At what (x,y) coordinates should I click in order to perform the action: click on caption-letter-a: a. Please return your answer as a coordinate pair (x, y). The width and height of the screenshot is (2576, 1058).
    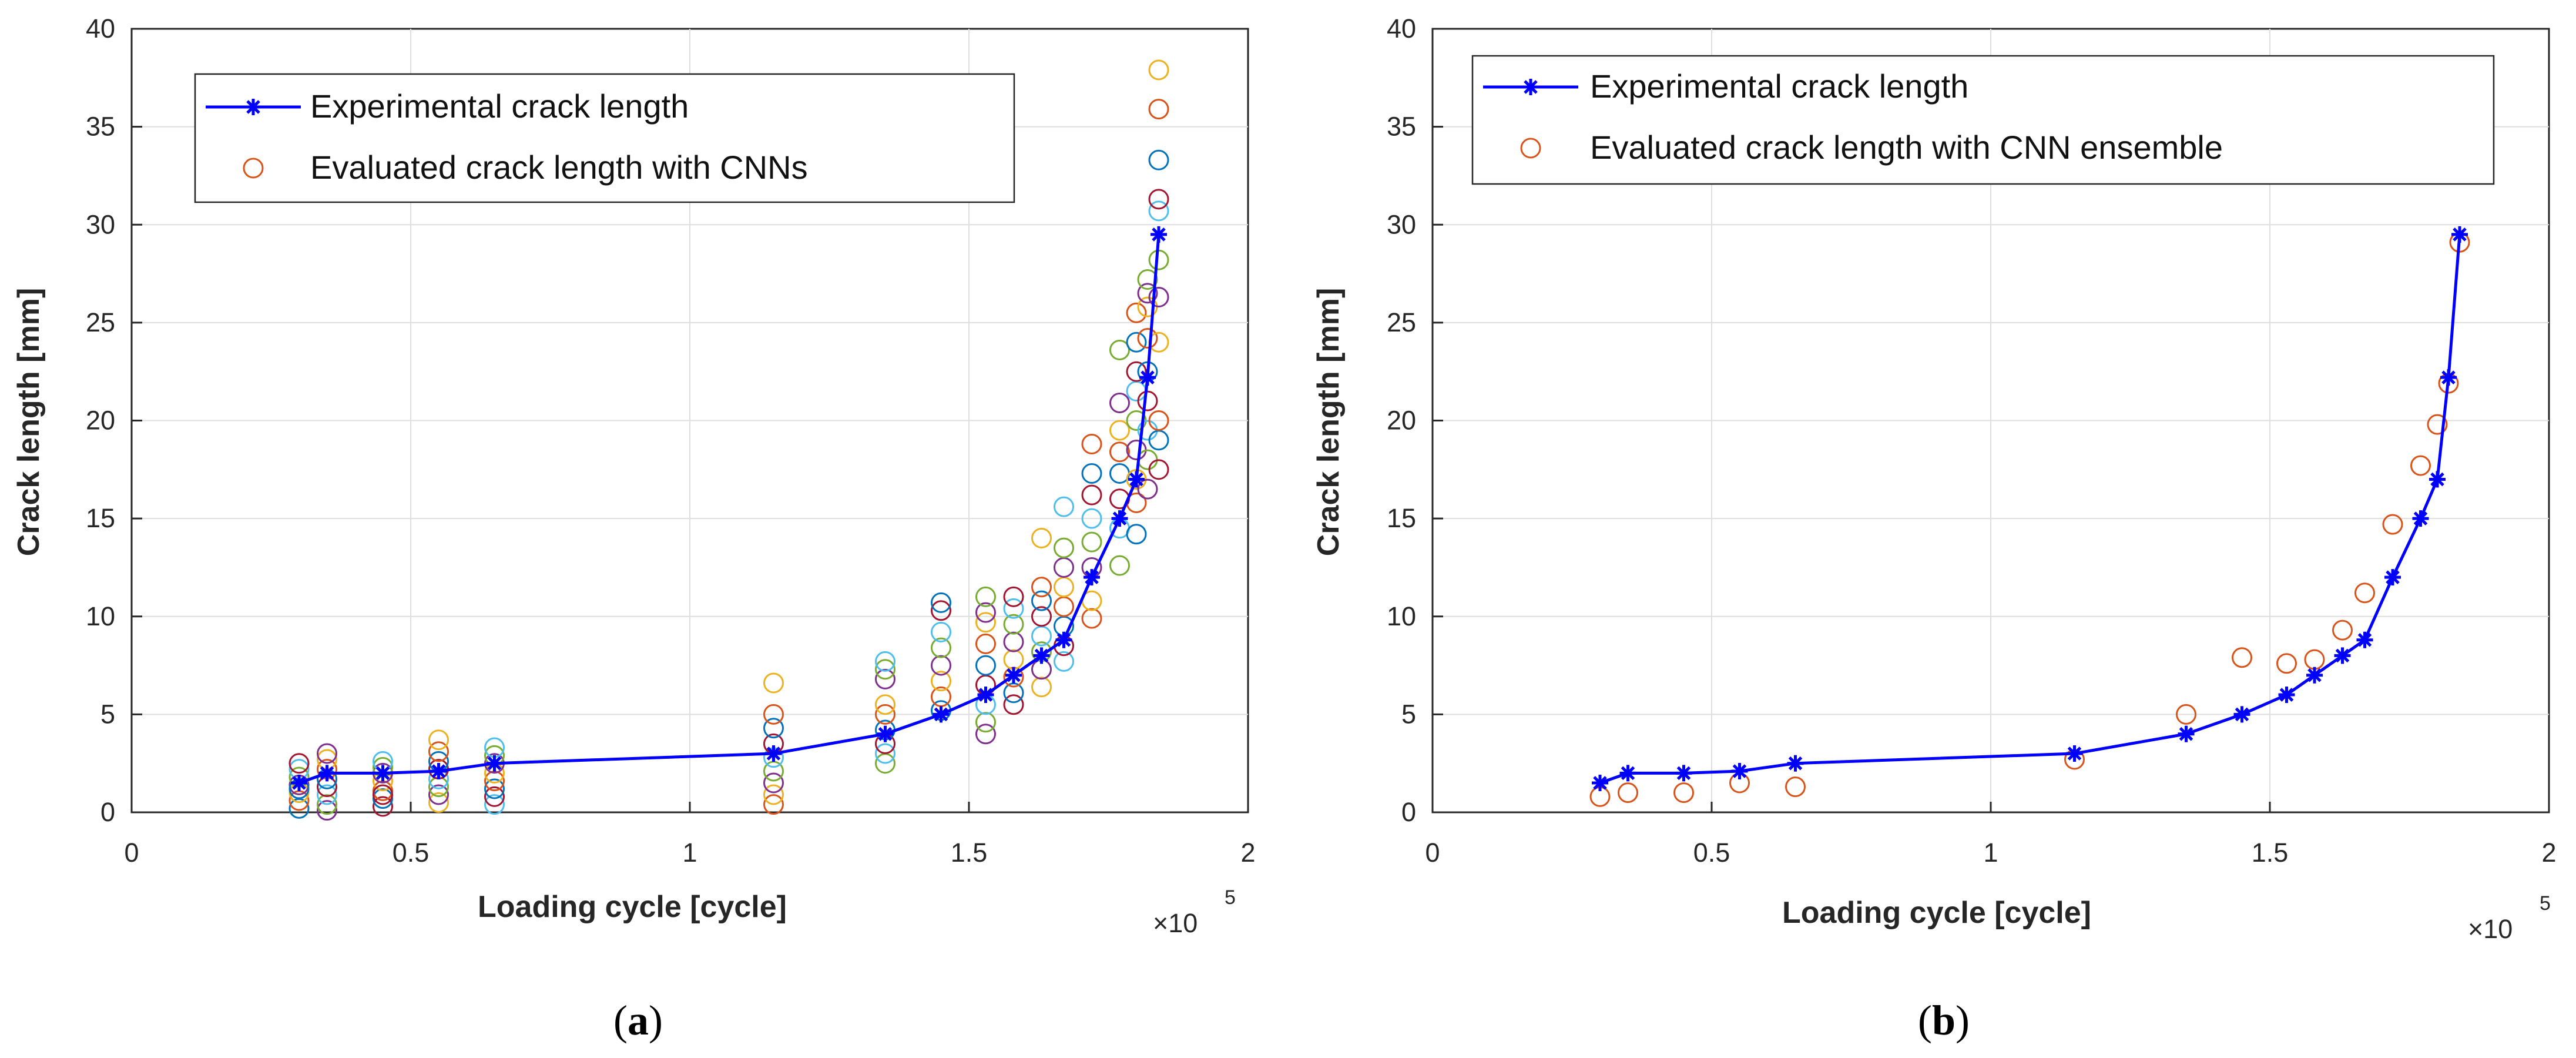
    Looking at the image, I should click on (639, 1020).